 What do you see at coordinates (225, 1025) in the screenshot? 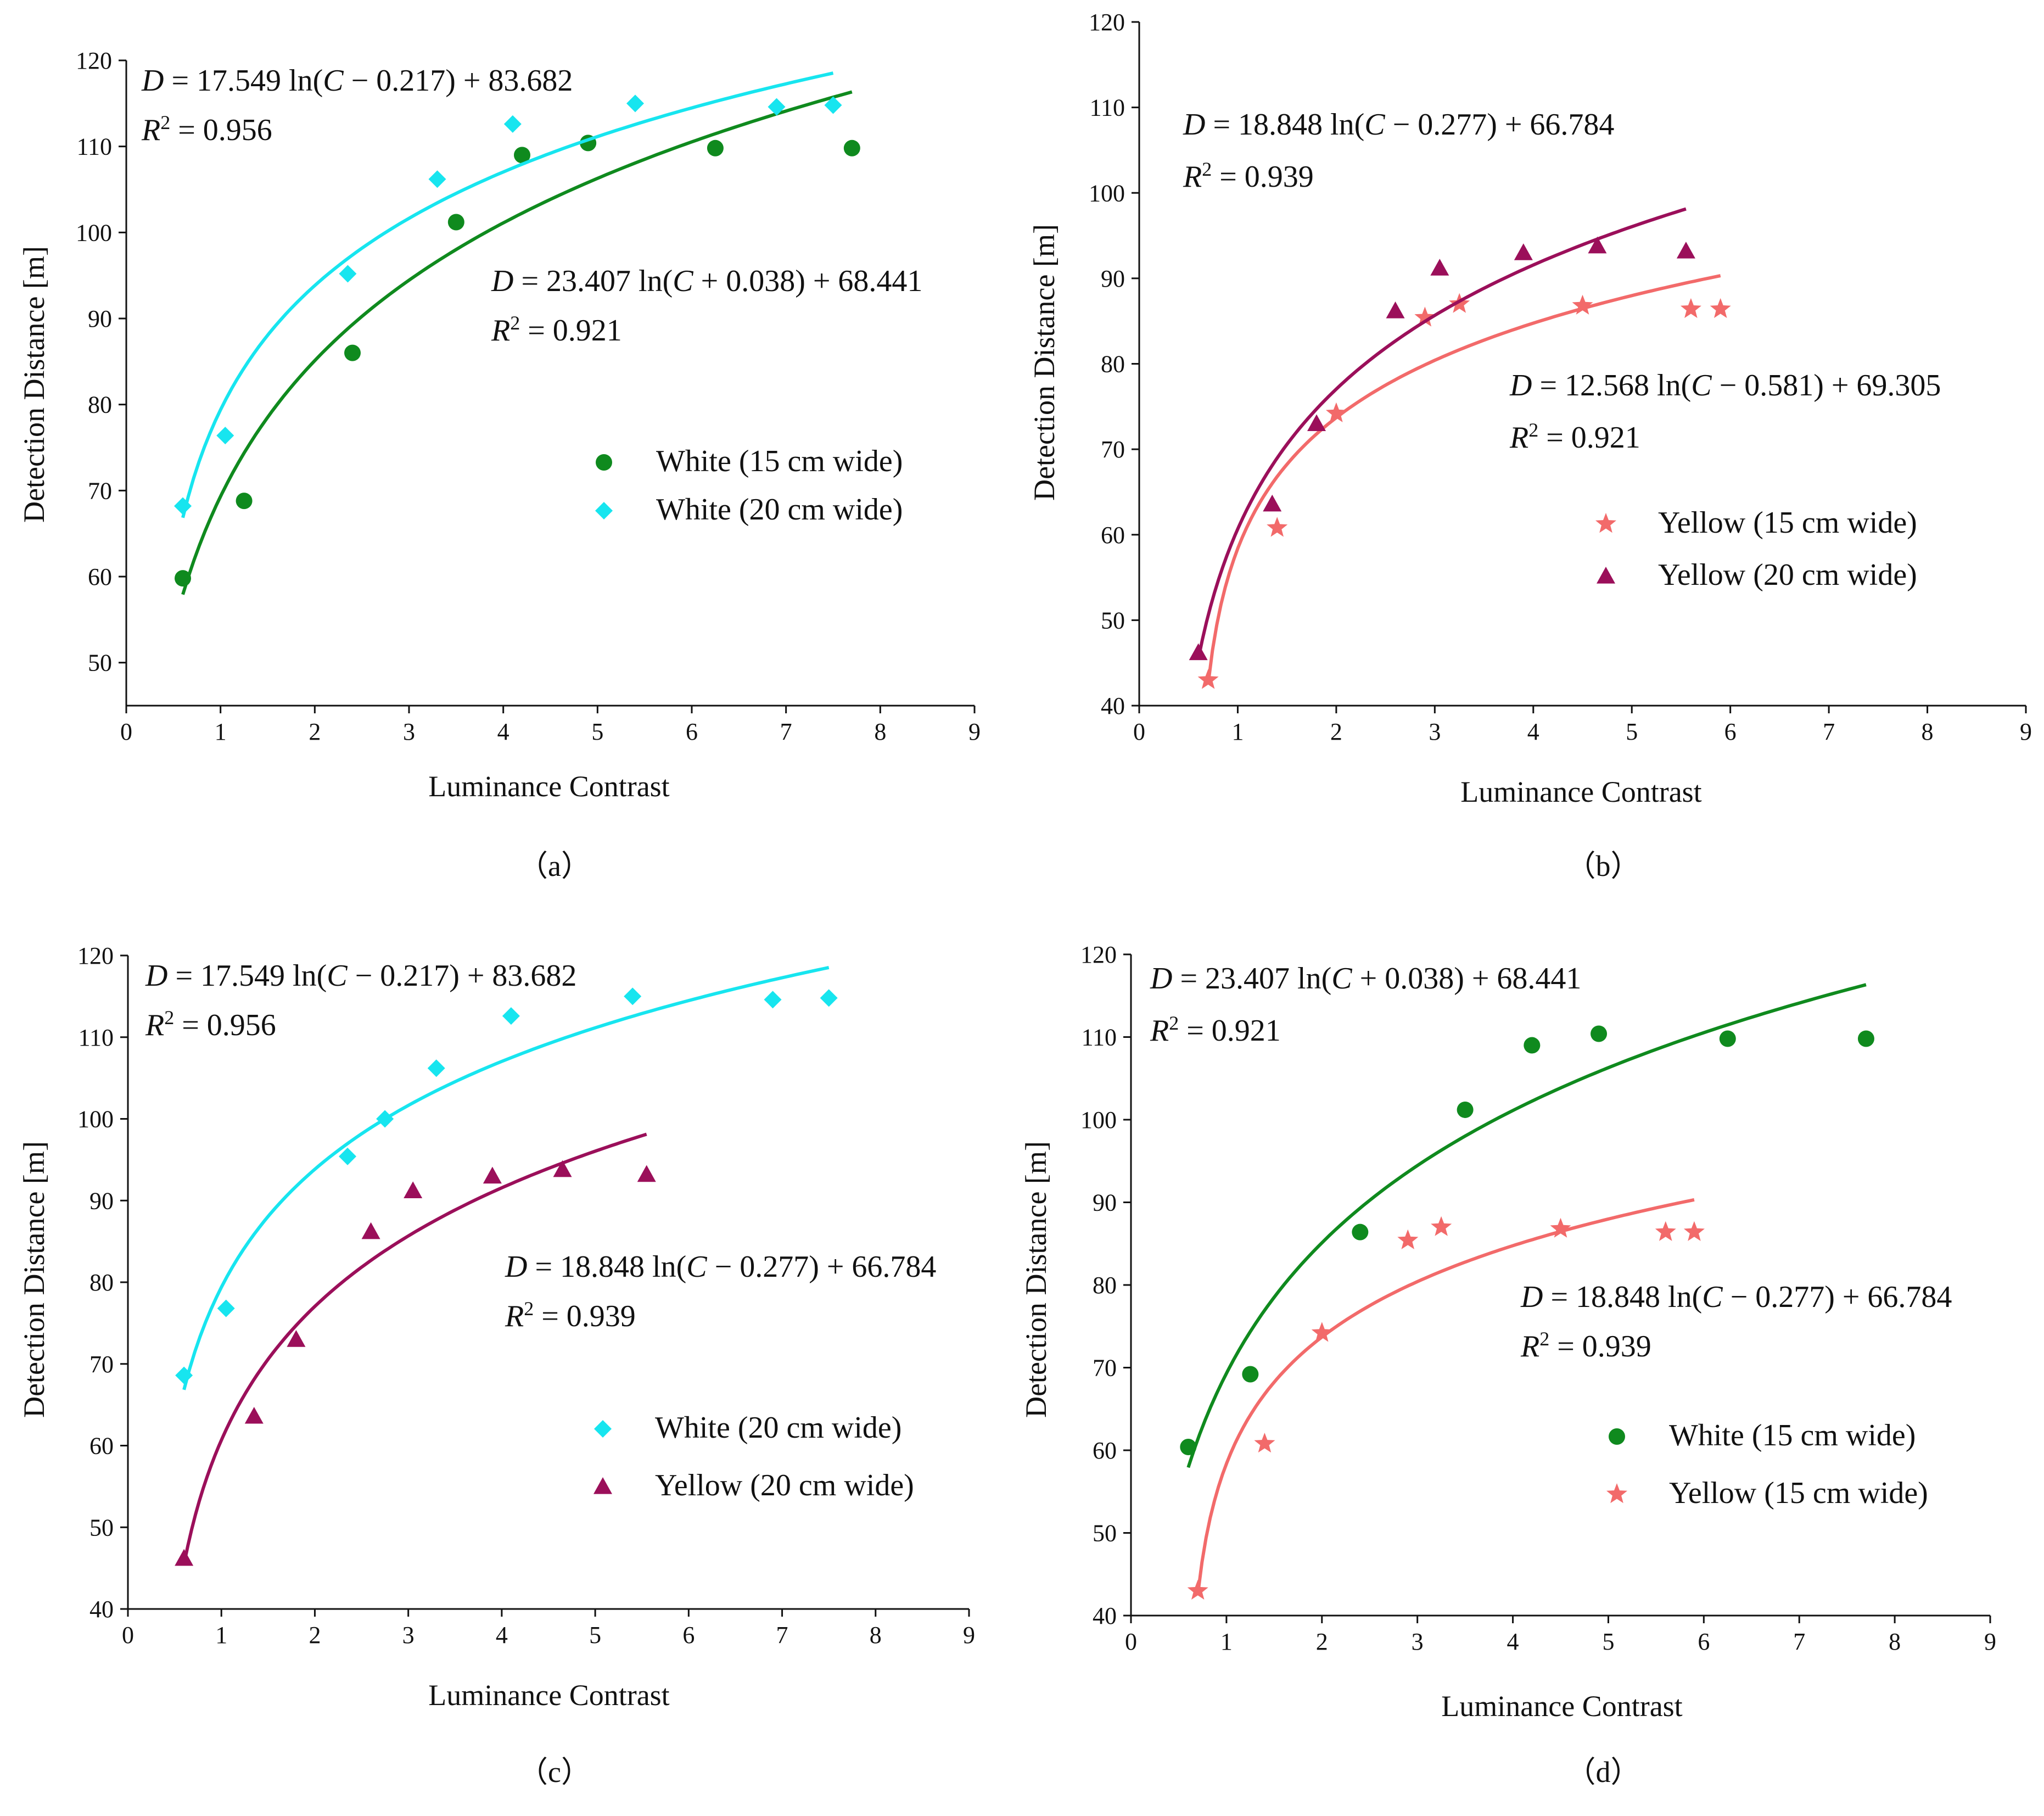
I see `equation-part: = 0.956` at bounding box center [225, 1025].